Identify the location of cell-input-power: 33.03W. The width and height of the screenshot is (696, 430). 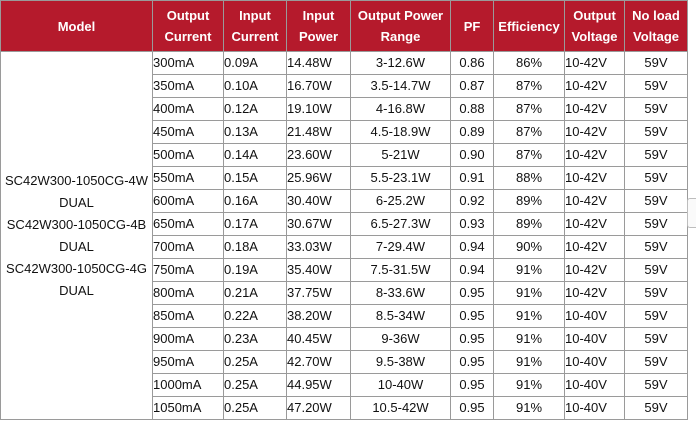
(318, 247).